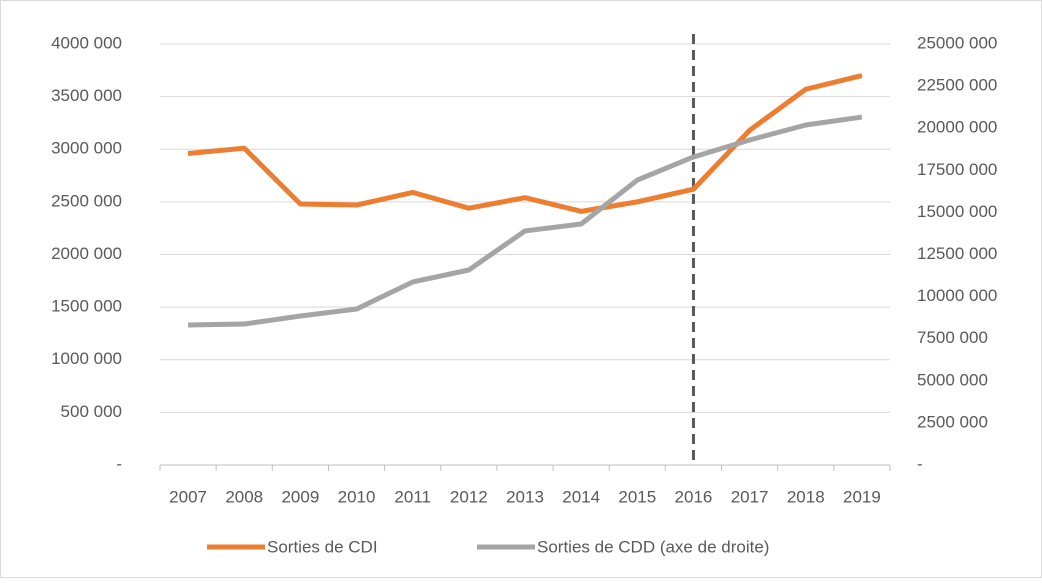 The width and height of the screenshot is (1042, 583). Describe the element at coordinates (952, 379) in the screenshot. I see `y2-tick-label: 5000 000` at that location.